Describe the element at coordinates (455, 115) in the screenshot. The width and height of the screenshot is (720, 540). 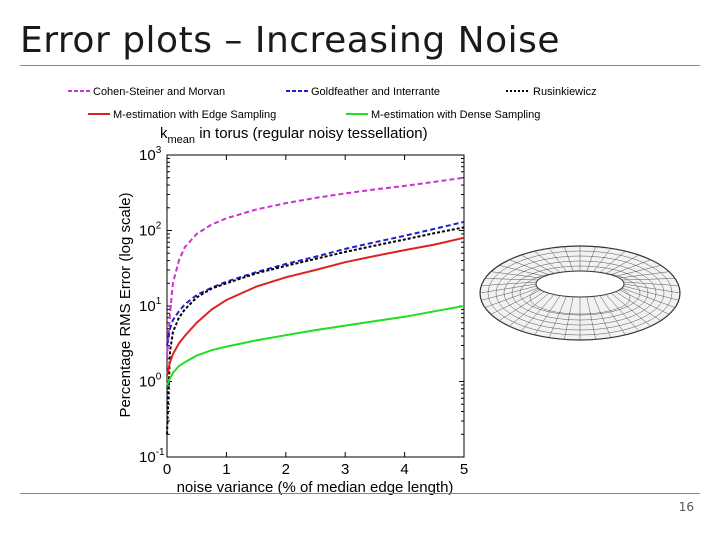
I see `legend-label-dense-sampling: M-estimation with Dense Sampling` at that location.